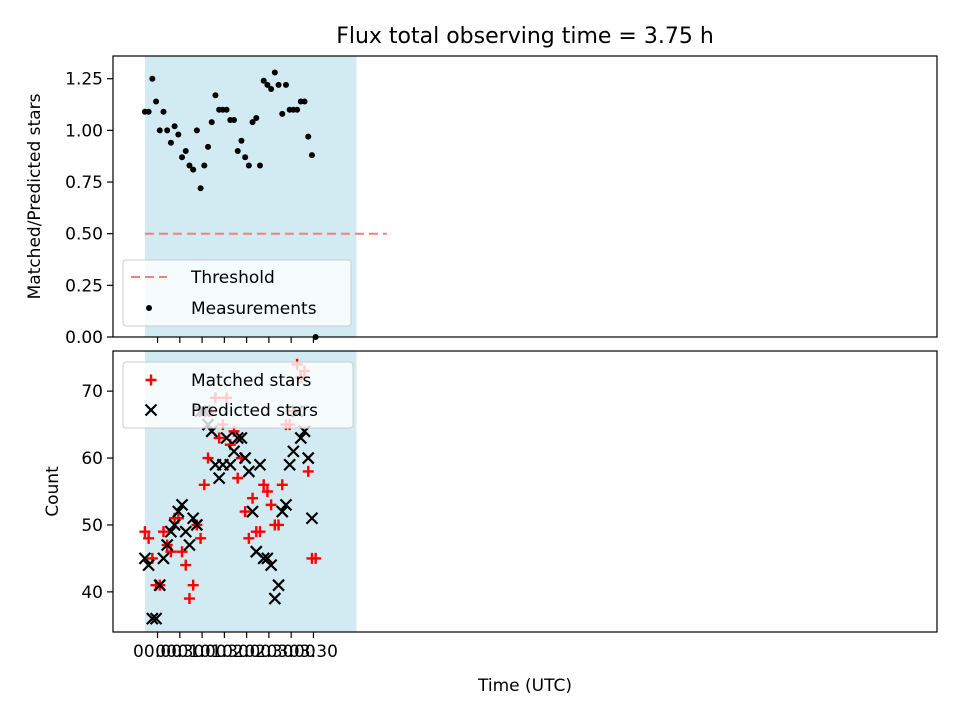 The width and height of the screenshot is (960, 720). I want to click on top-legend-box, so click(237, 293).